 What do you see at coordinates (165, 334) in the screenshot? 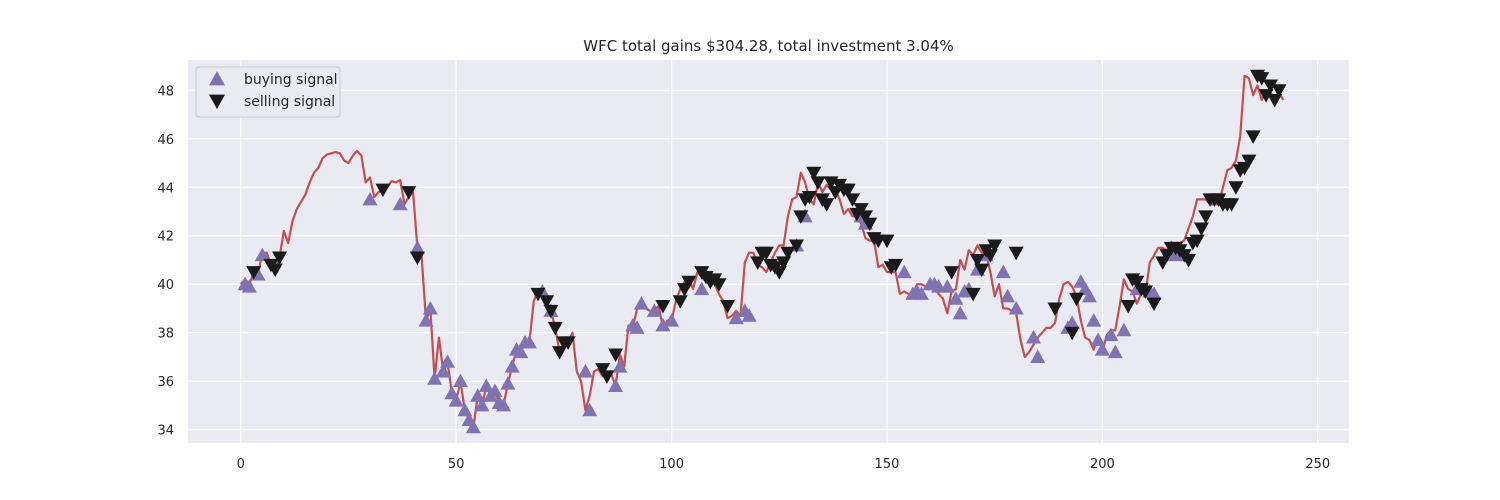
I see `y-tick-label: 38` at bounding box center [165, 334].